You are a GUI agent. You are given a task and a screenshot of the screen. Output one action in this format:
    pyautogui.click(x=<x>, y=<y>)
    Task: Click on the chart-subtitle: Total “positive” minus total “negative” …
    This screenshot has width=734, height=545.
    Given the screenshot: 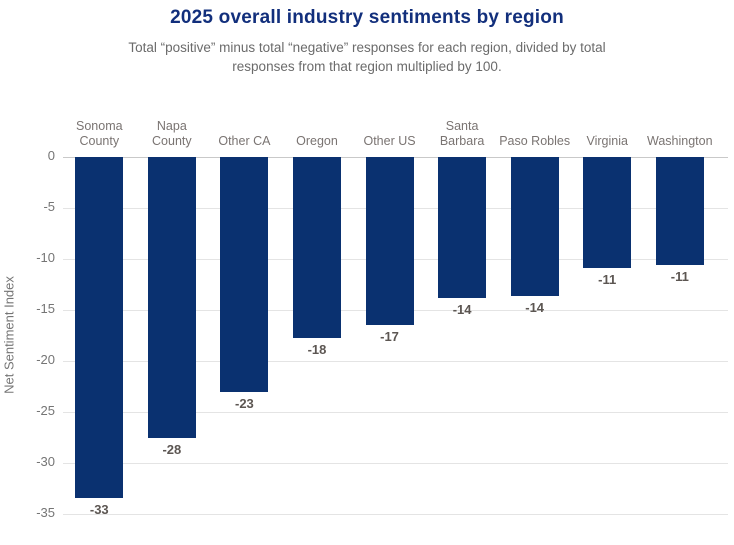 What is the action you would take?
    pyautogui.click(x=367, y=57)
    